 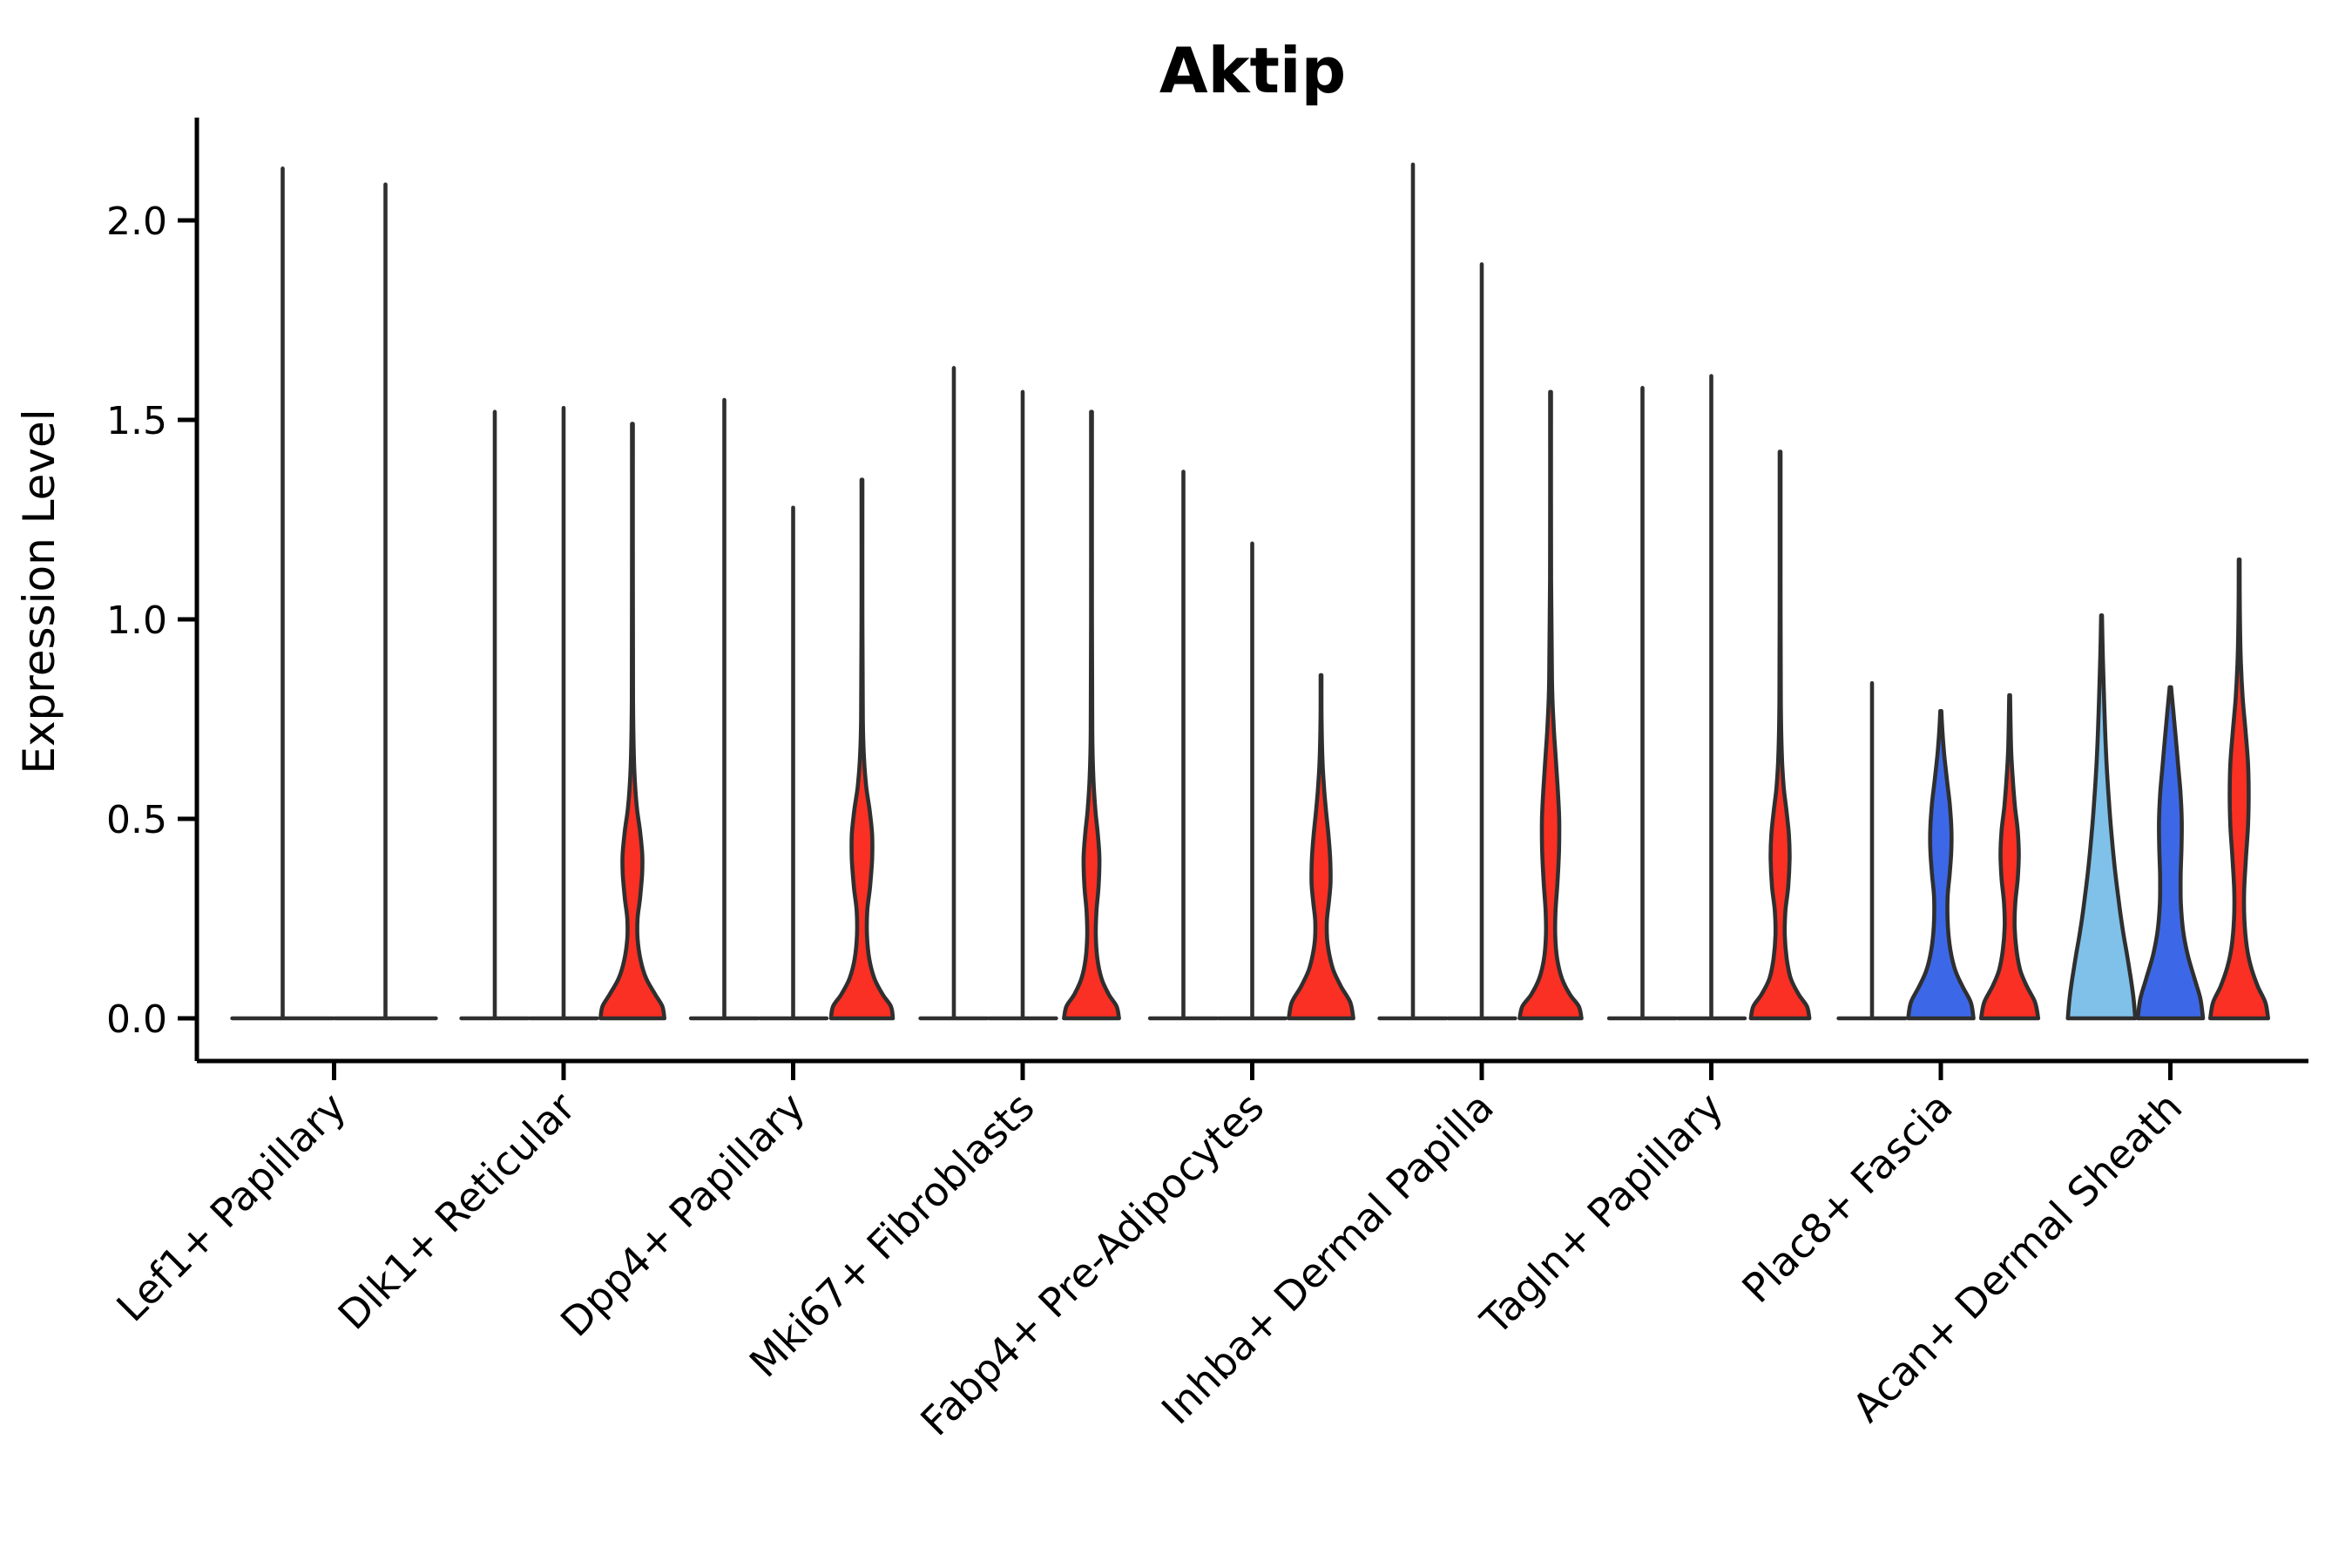 I want to click on chart-title: Aktip, so click(x=1252, y=70).